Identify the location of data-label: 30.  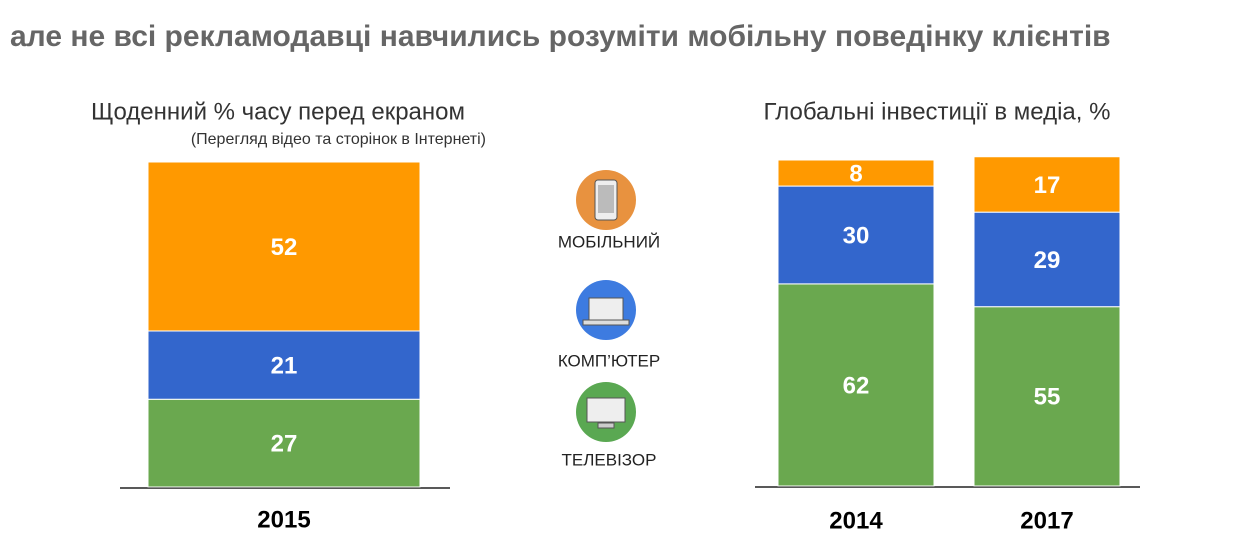
(856, 235).